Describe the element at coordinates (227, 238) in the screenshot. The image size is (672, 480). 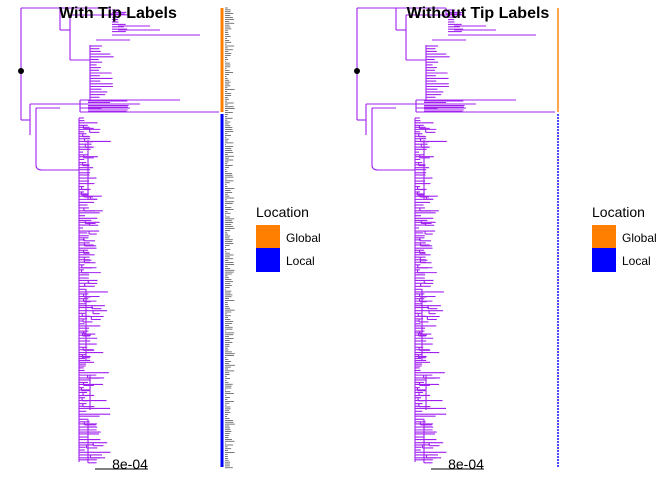
I see `location-strip` at that location.